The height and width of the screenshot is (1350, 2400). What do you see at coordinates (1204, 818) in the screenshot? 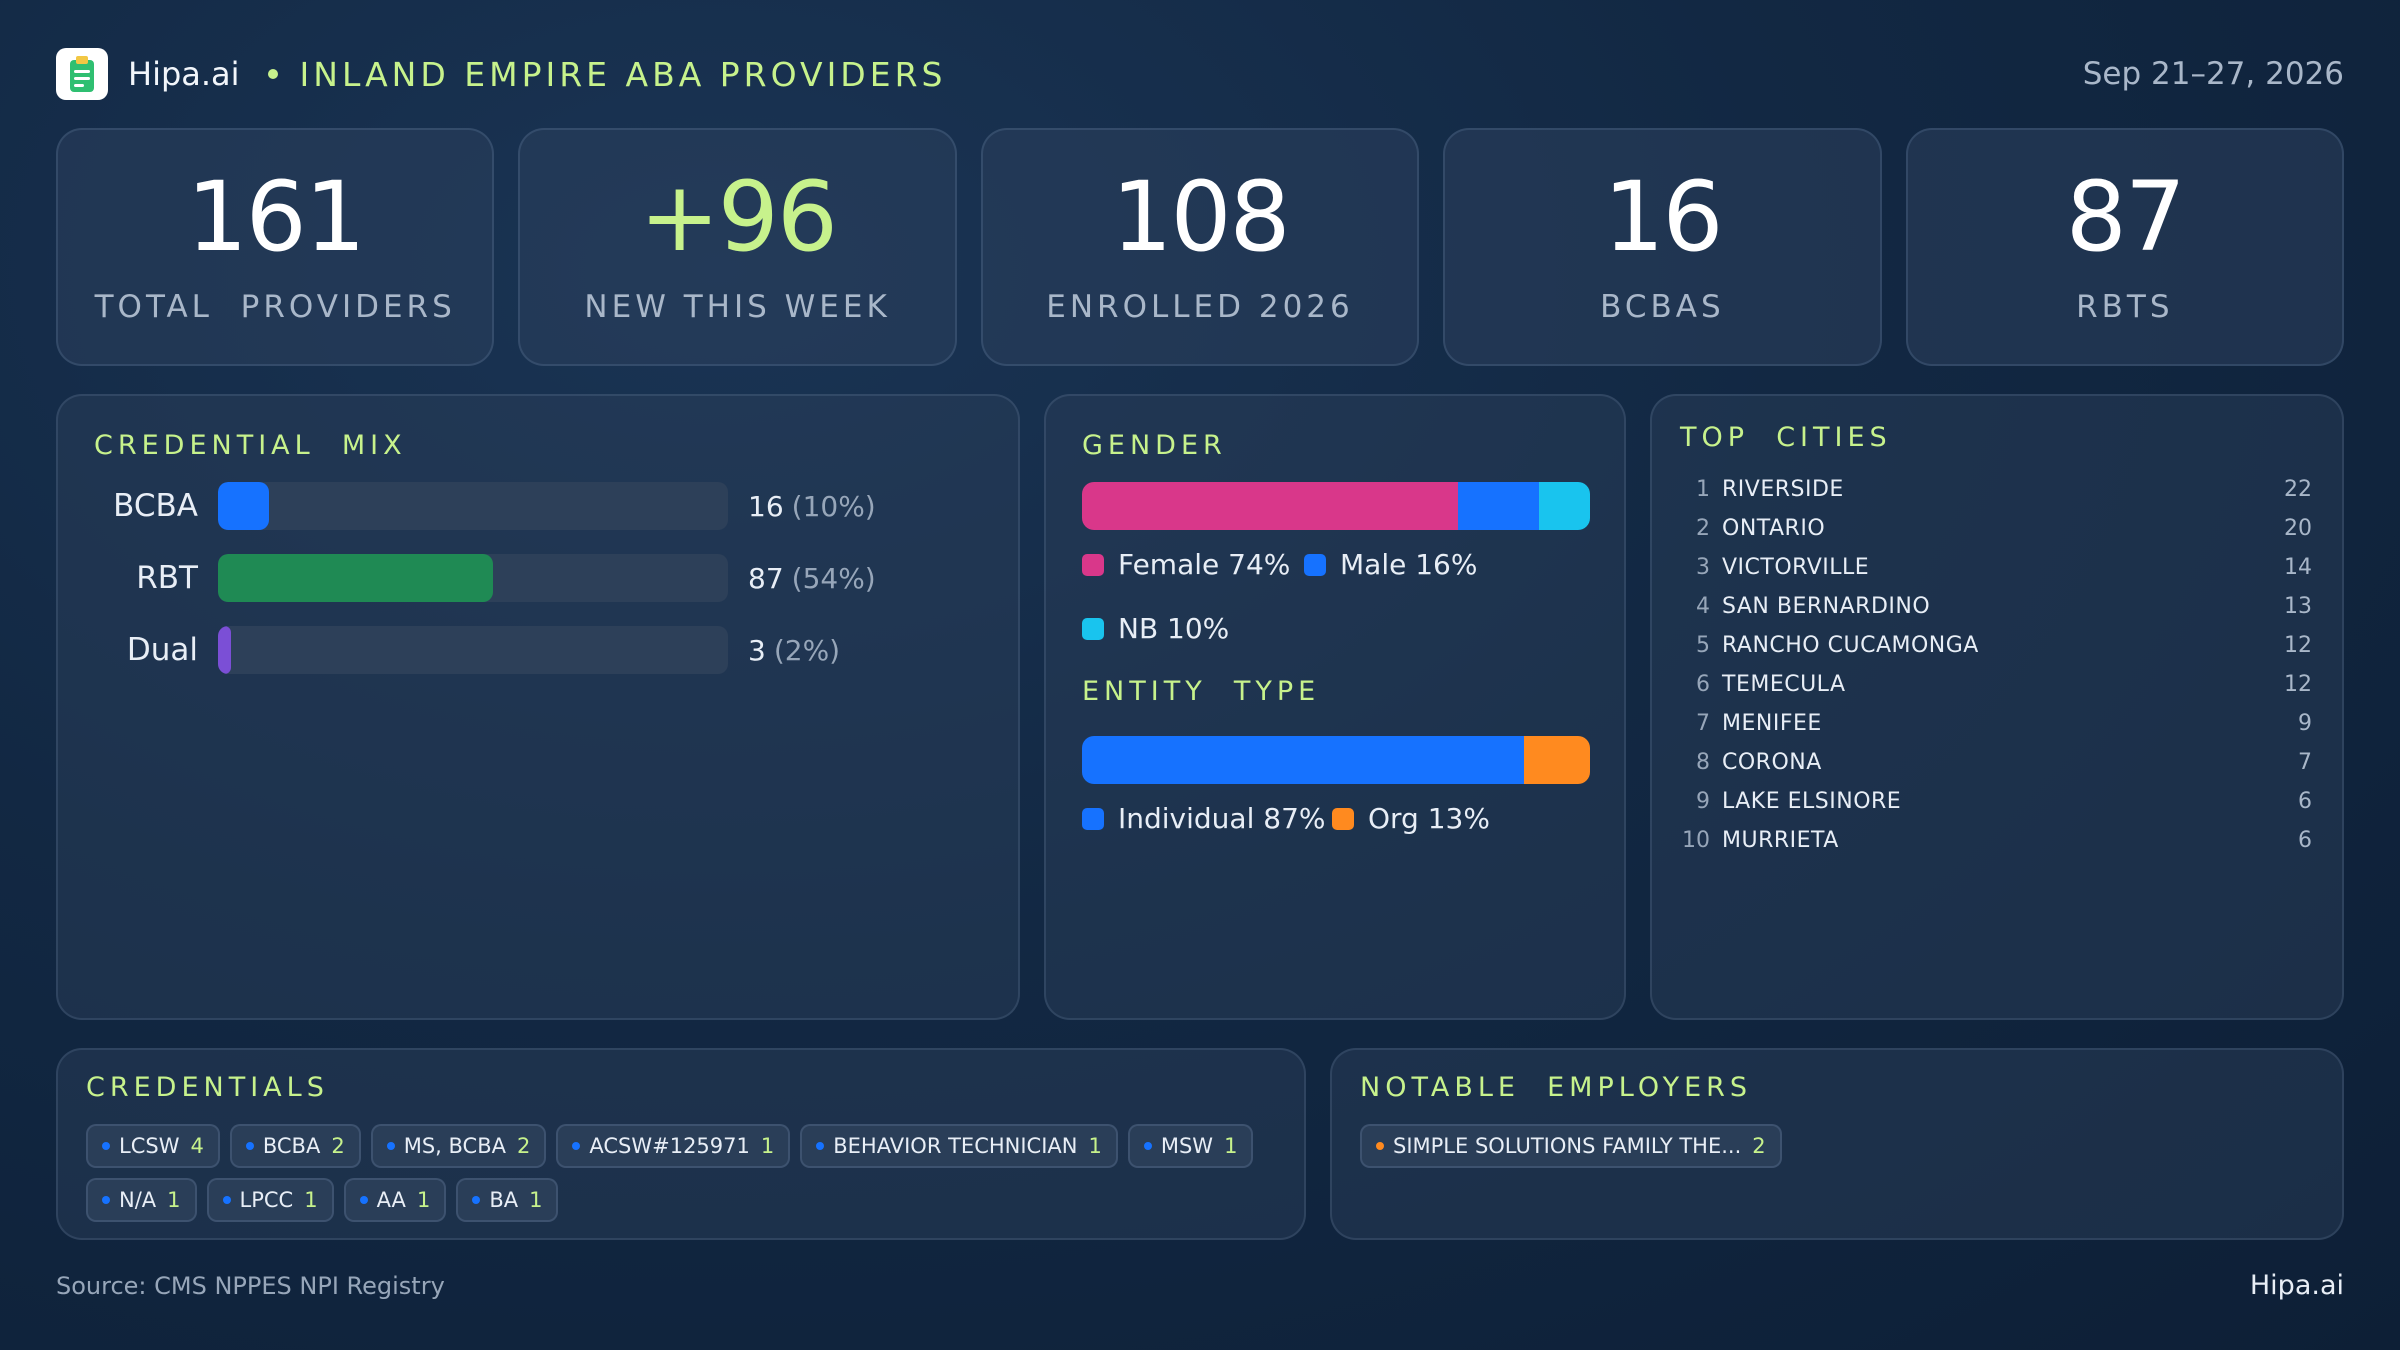
I see `legend-individual: Individual 87%` at bounding box center [1204, 818].